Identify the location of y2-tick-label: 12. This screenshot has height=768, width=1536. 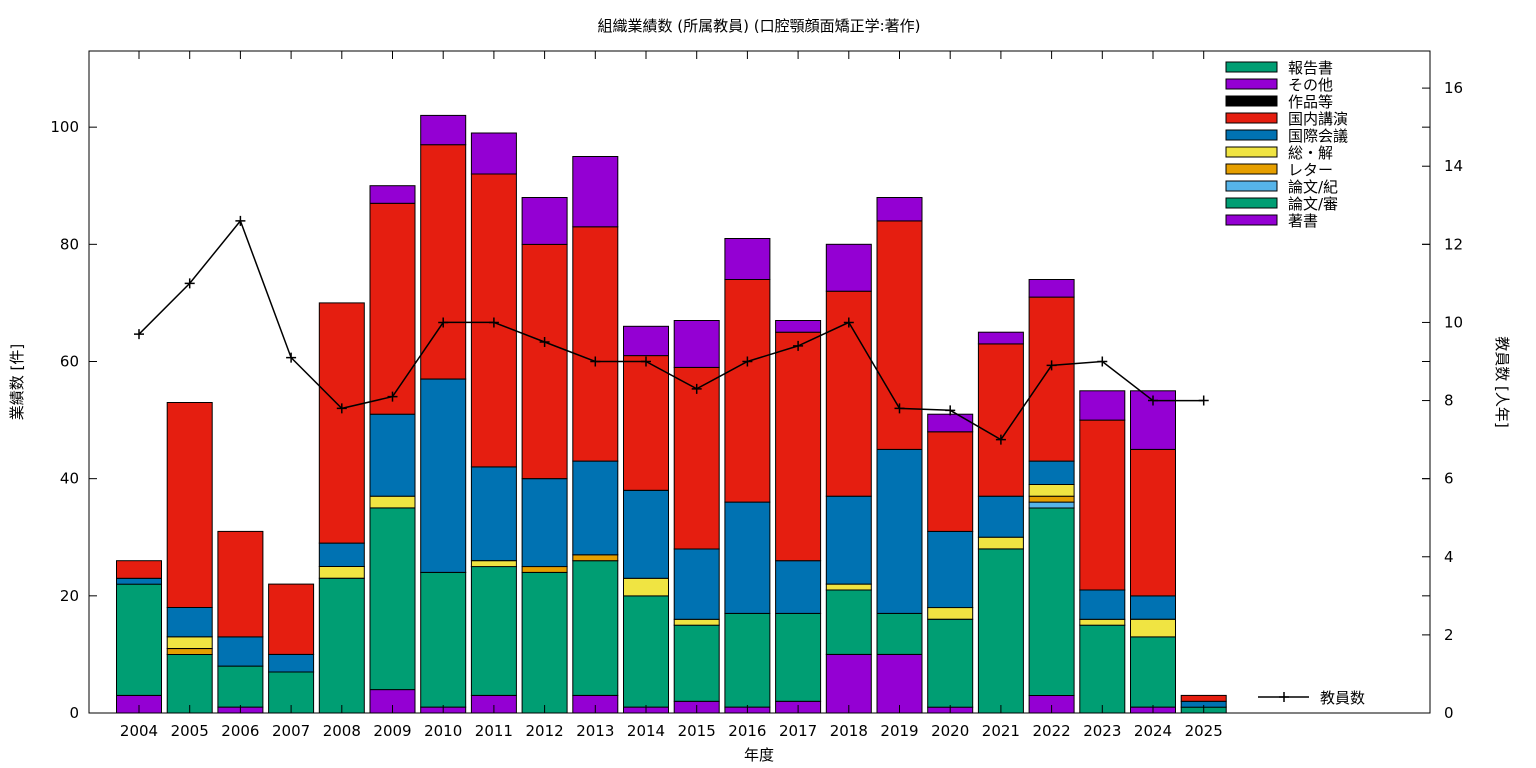
(1453, 244).